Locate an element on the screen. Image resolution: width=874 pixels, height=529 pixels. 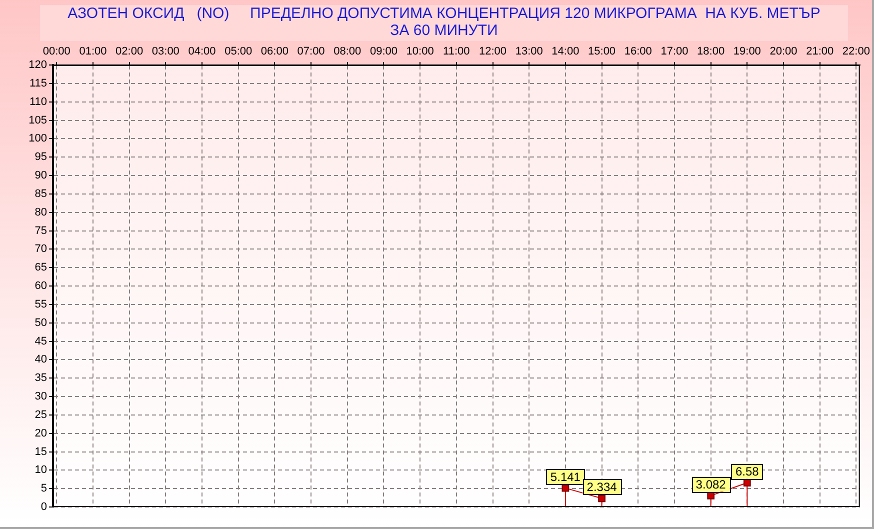
chart-title: АЗОТЕН ОКСИД (NO) ПРЕДЕЛНО ДОПУСТИМА КОНЦЕНТРАЦИЯ 120 МИКРОГРАМА НА КУБ. МЕТЪР ЗА 60 МИНУТИ is located at coordinates (444, 23).